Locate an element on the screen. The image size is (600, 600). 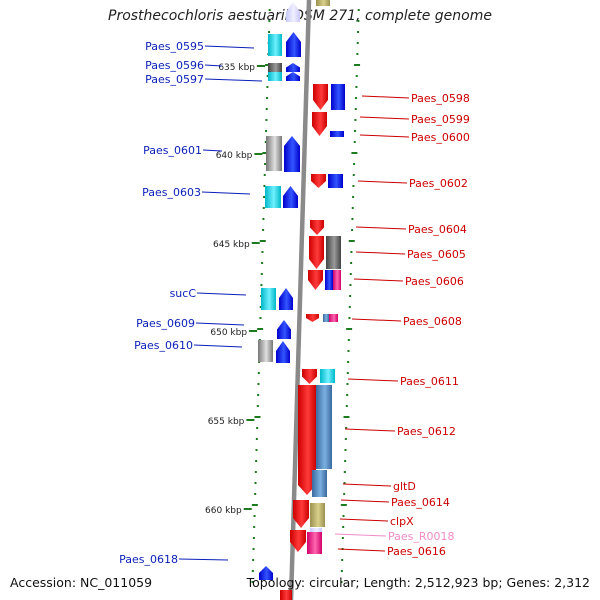
gene-label: Paes_0609 is located at coordinates (165, 323).